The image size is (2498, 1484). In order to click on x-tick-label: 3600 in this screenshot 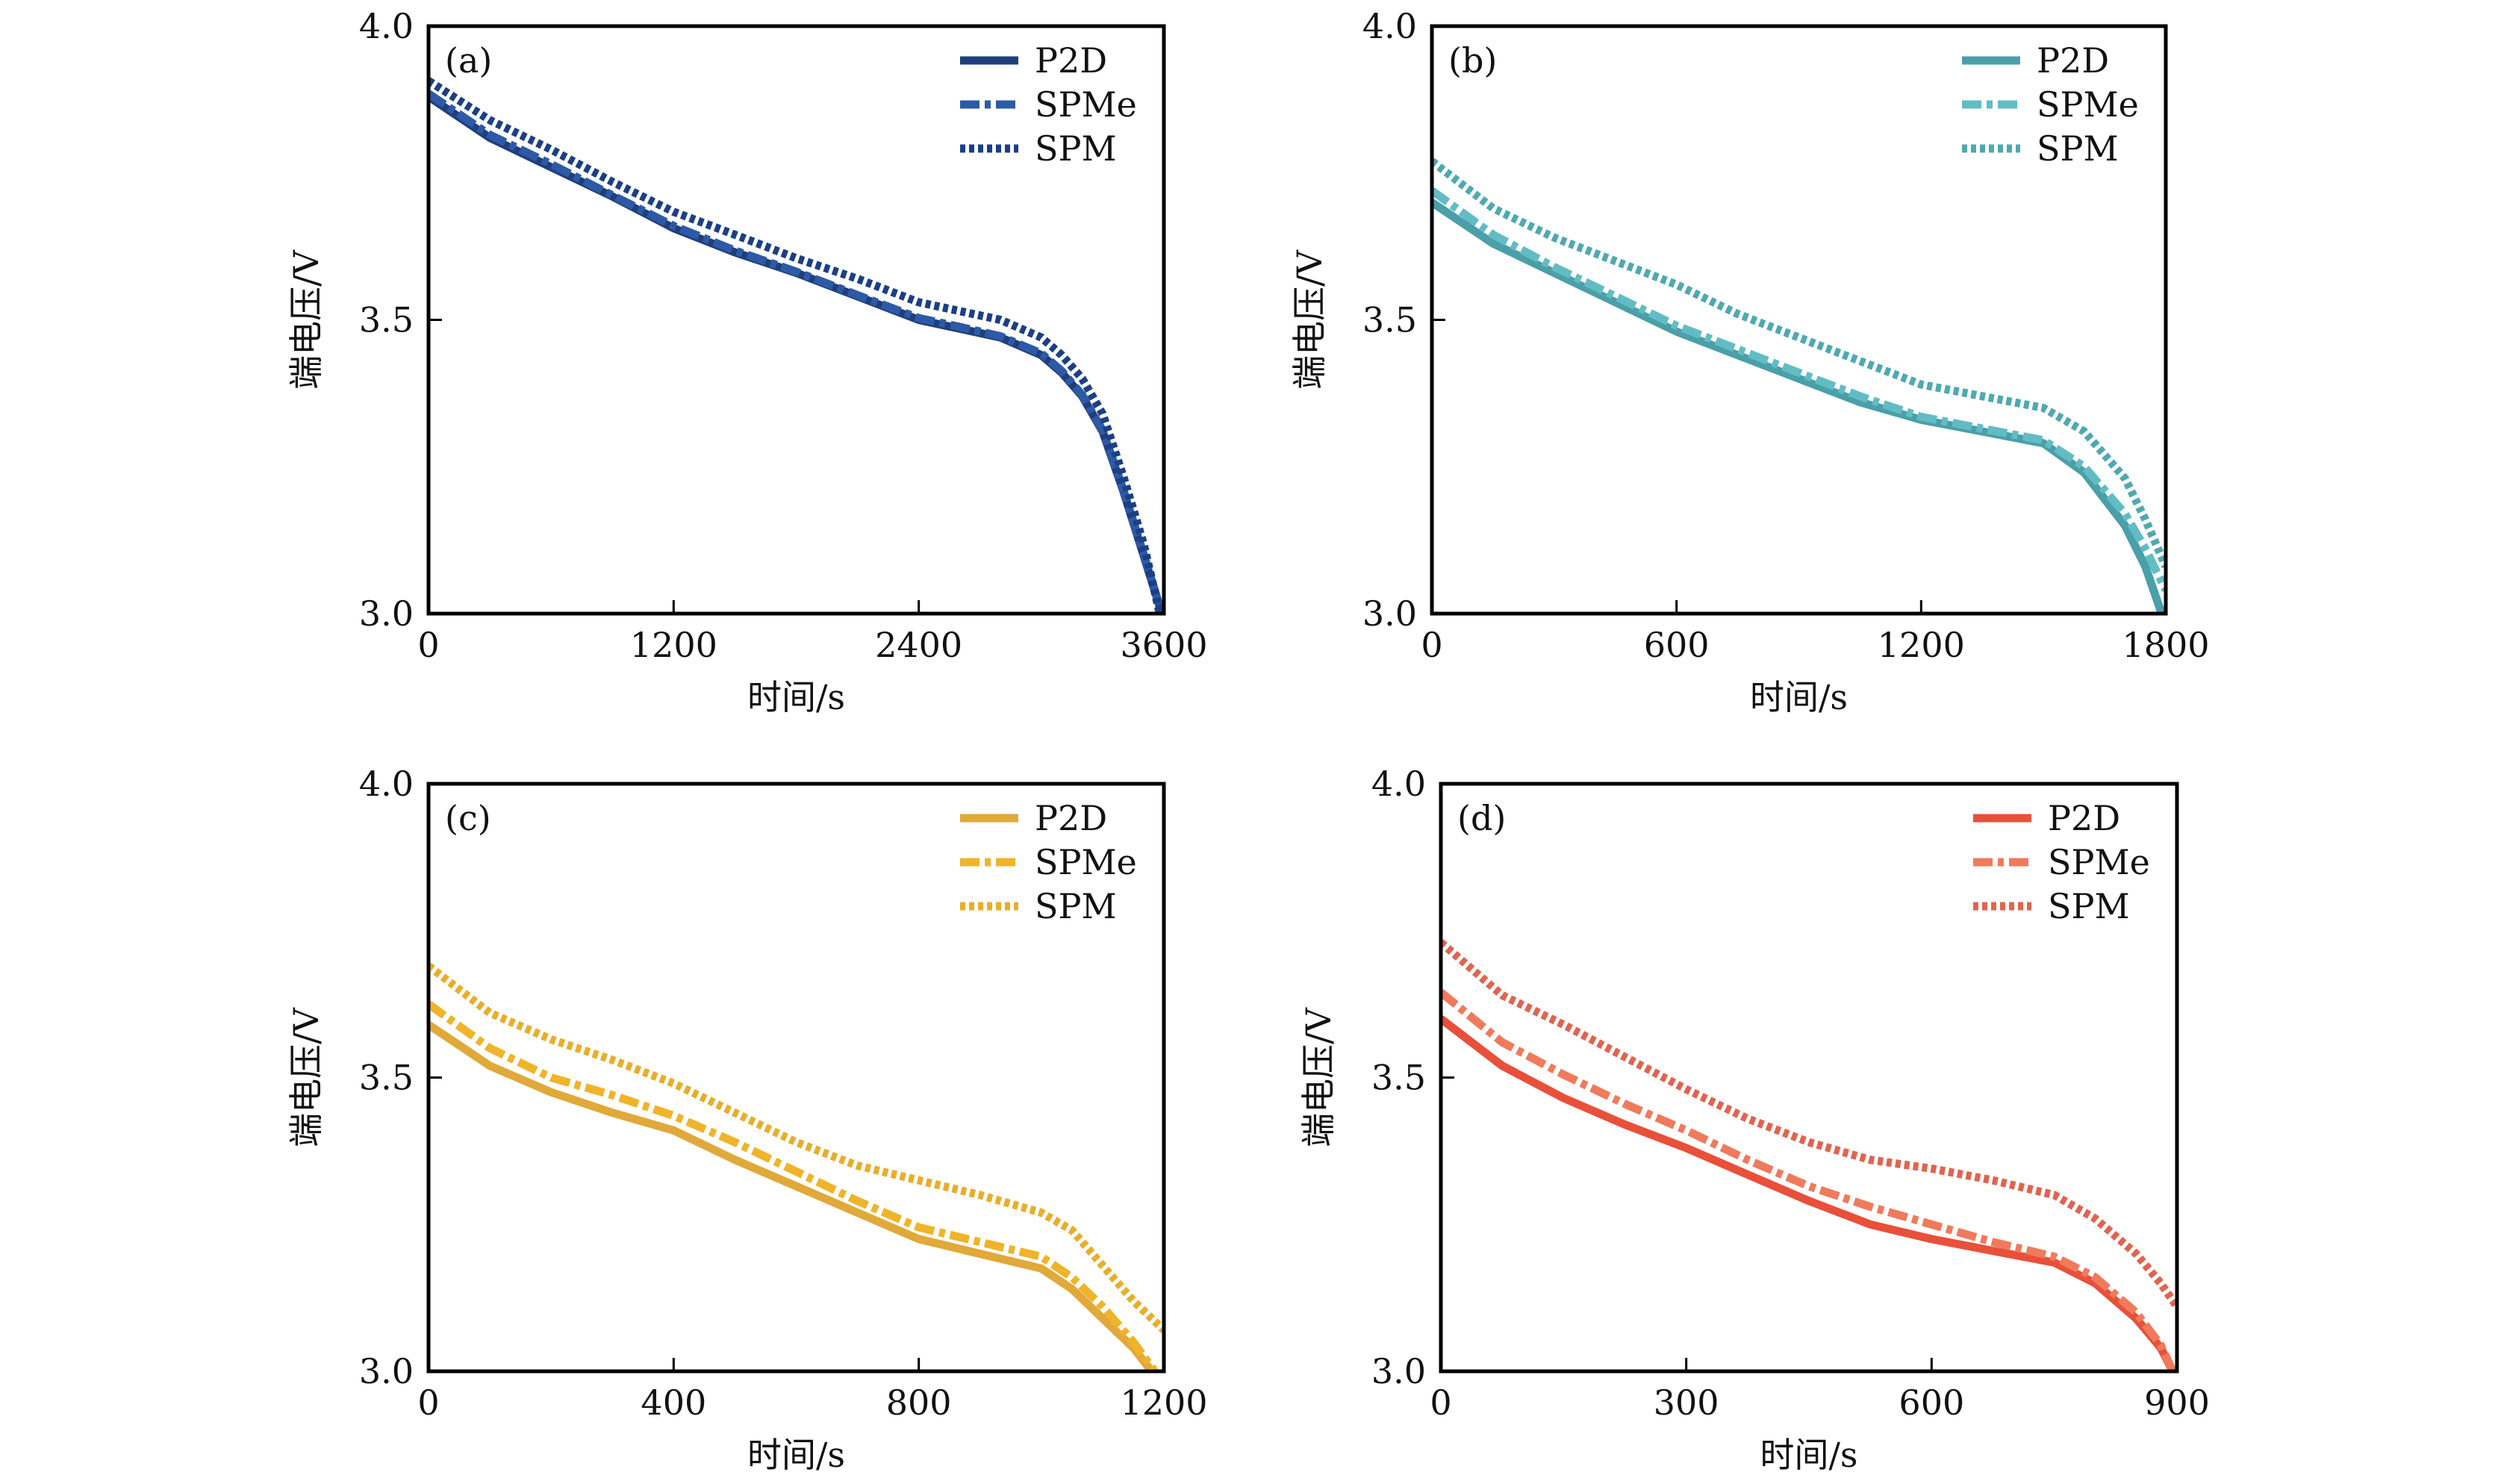, I will do `click(1163, 645)`.